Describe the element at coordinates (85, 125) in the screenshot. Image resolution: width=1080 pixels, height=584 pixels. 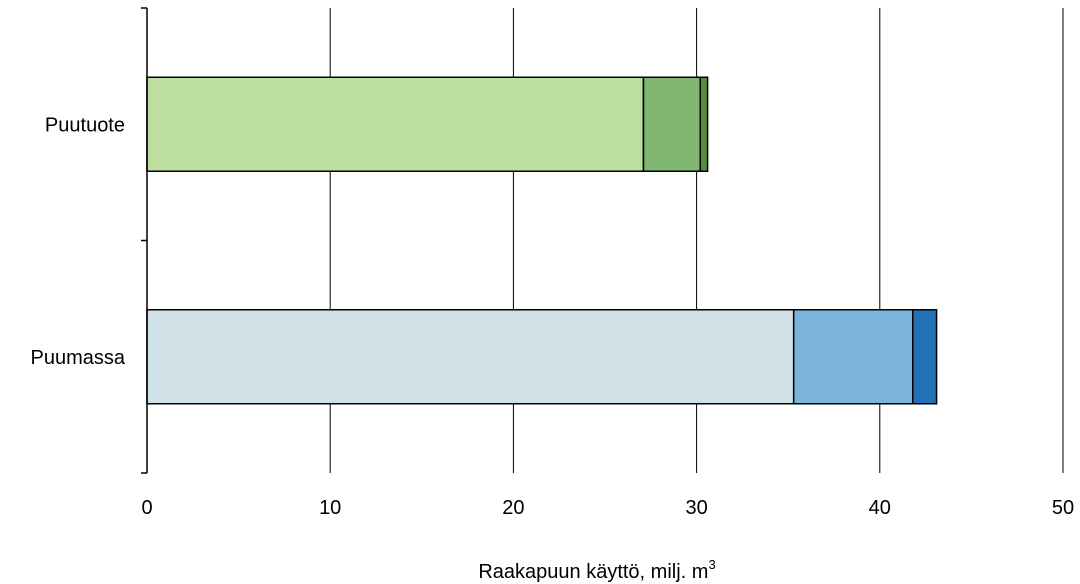
I see `category-label: Puutuote` at that location.